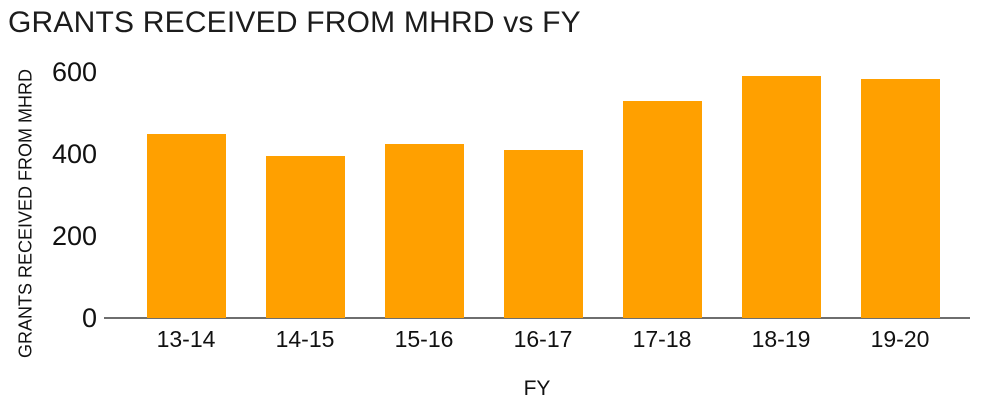 The image size is (983, 412). I want to click on x-tick-label: 17-18, so click(662, 339).